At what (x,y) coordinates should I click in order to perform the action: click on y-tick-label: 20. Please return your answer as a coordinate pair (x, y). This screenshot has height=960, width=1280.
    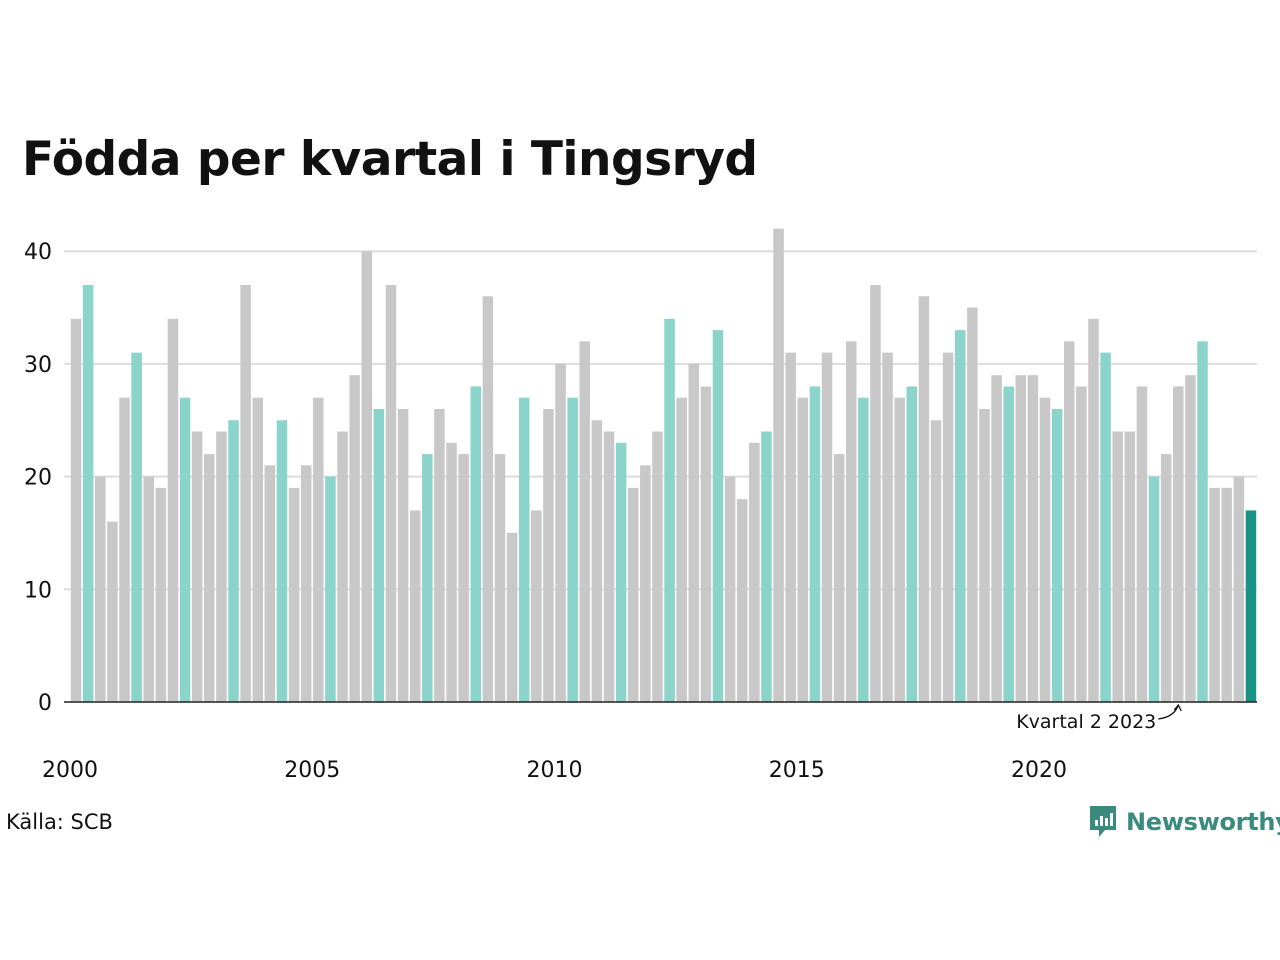
    Looking at the image, I should click on (38, 478).